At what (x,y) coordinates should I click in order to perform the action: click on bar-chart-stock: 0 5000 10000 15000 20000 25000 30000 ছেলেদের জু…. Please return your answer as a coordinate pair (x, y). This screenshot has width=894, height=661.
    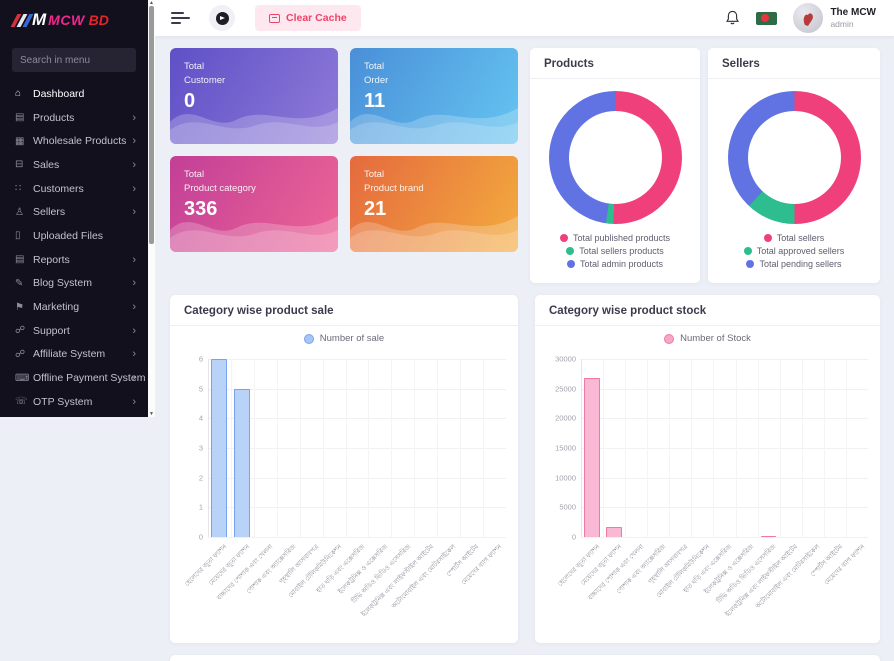
    Looking at the image, I should click on (711, 486).